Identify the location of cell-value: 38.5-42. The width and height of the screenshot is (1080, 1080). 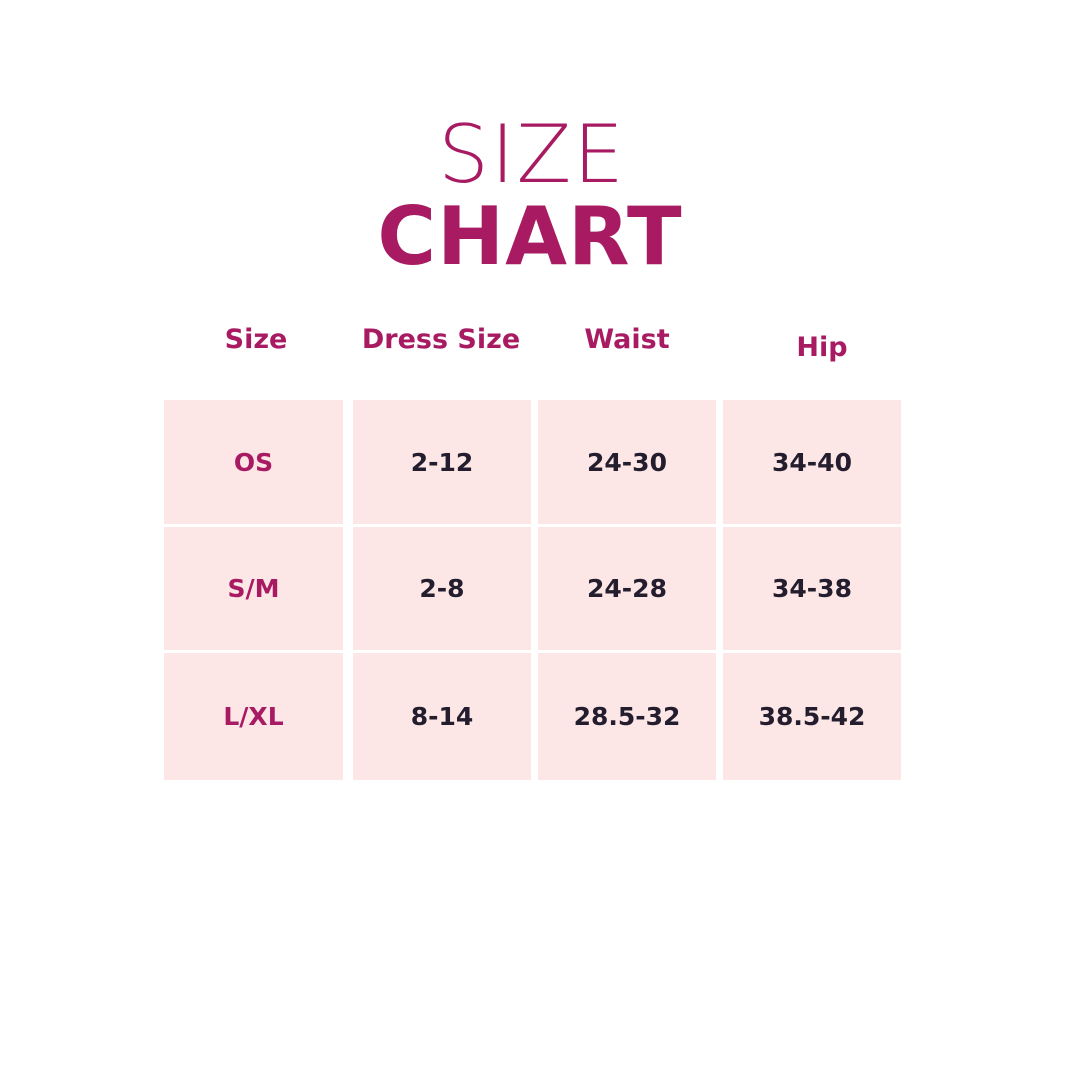
(812, 716).